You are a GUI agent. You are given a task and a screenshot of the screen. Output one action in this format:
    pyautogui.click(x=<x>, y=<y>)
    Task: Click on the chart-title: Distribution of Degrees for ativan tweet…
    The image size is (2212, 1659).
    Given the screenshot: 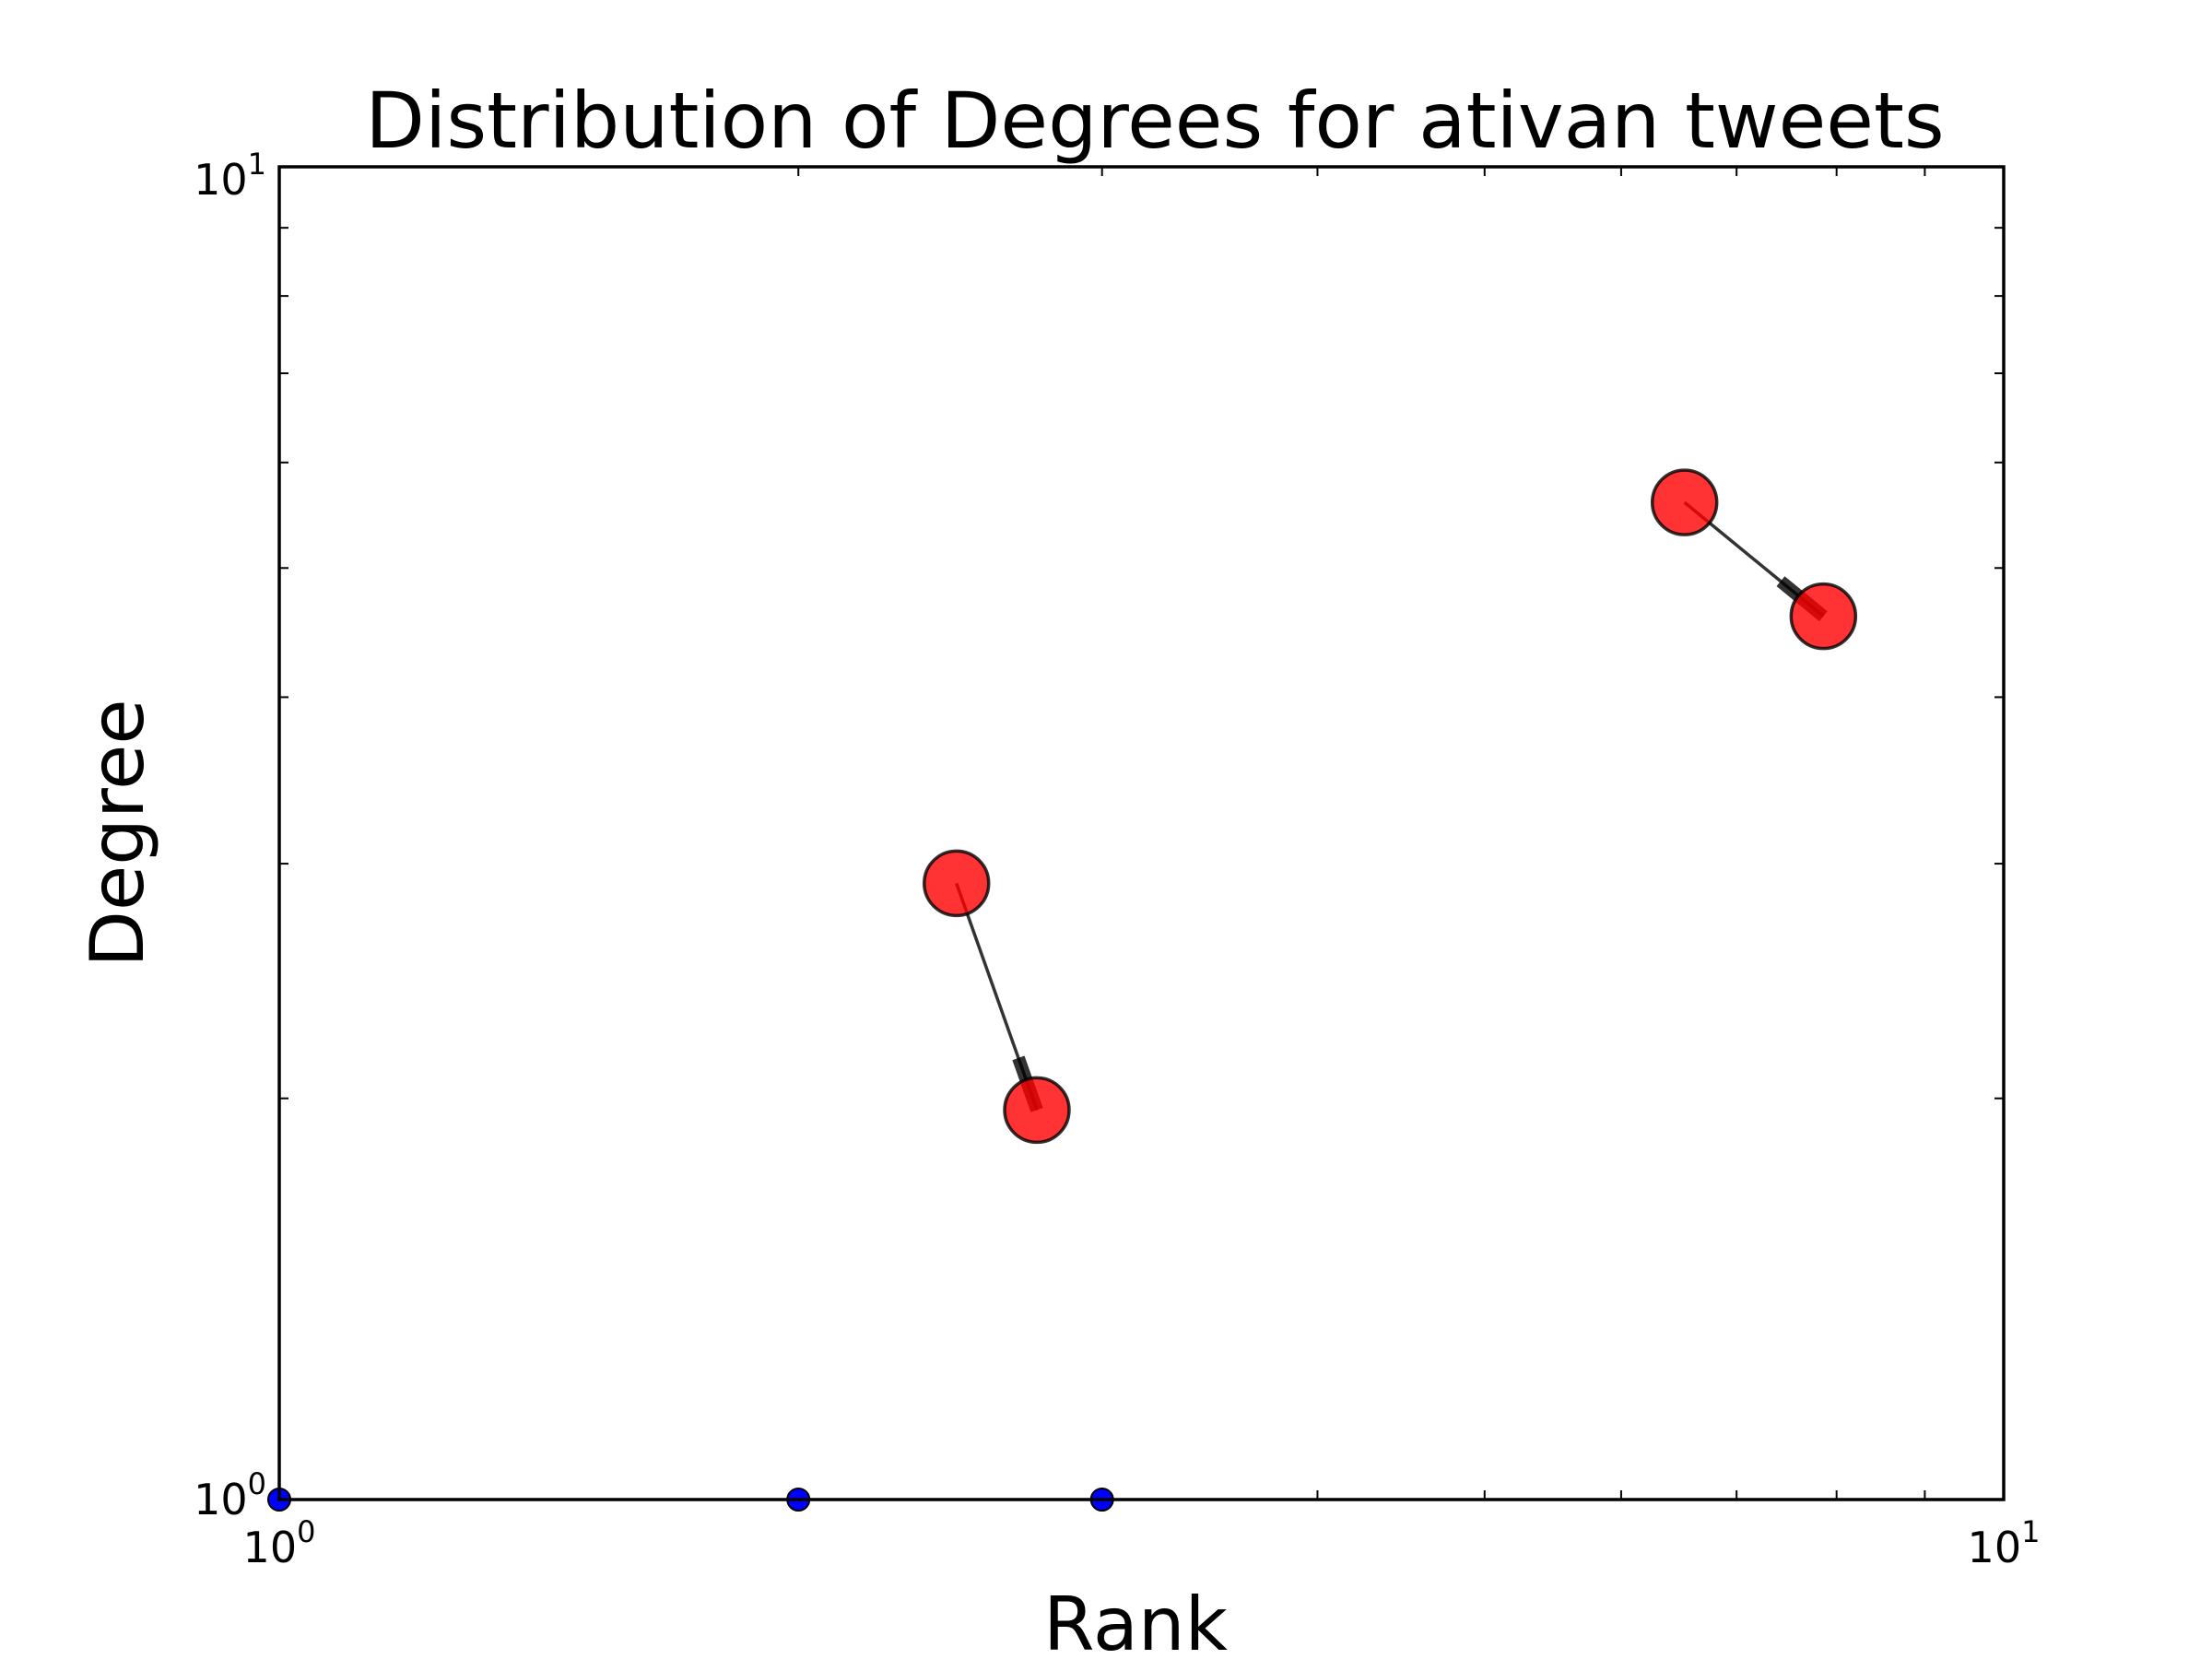 What is the action you would take?
    pyautogui.click(x=1154, y=121)
    